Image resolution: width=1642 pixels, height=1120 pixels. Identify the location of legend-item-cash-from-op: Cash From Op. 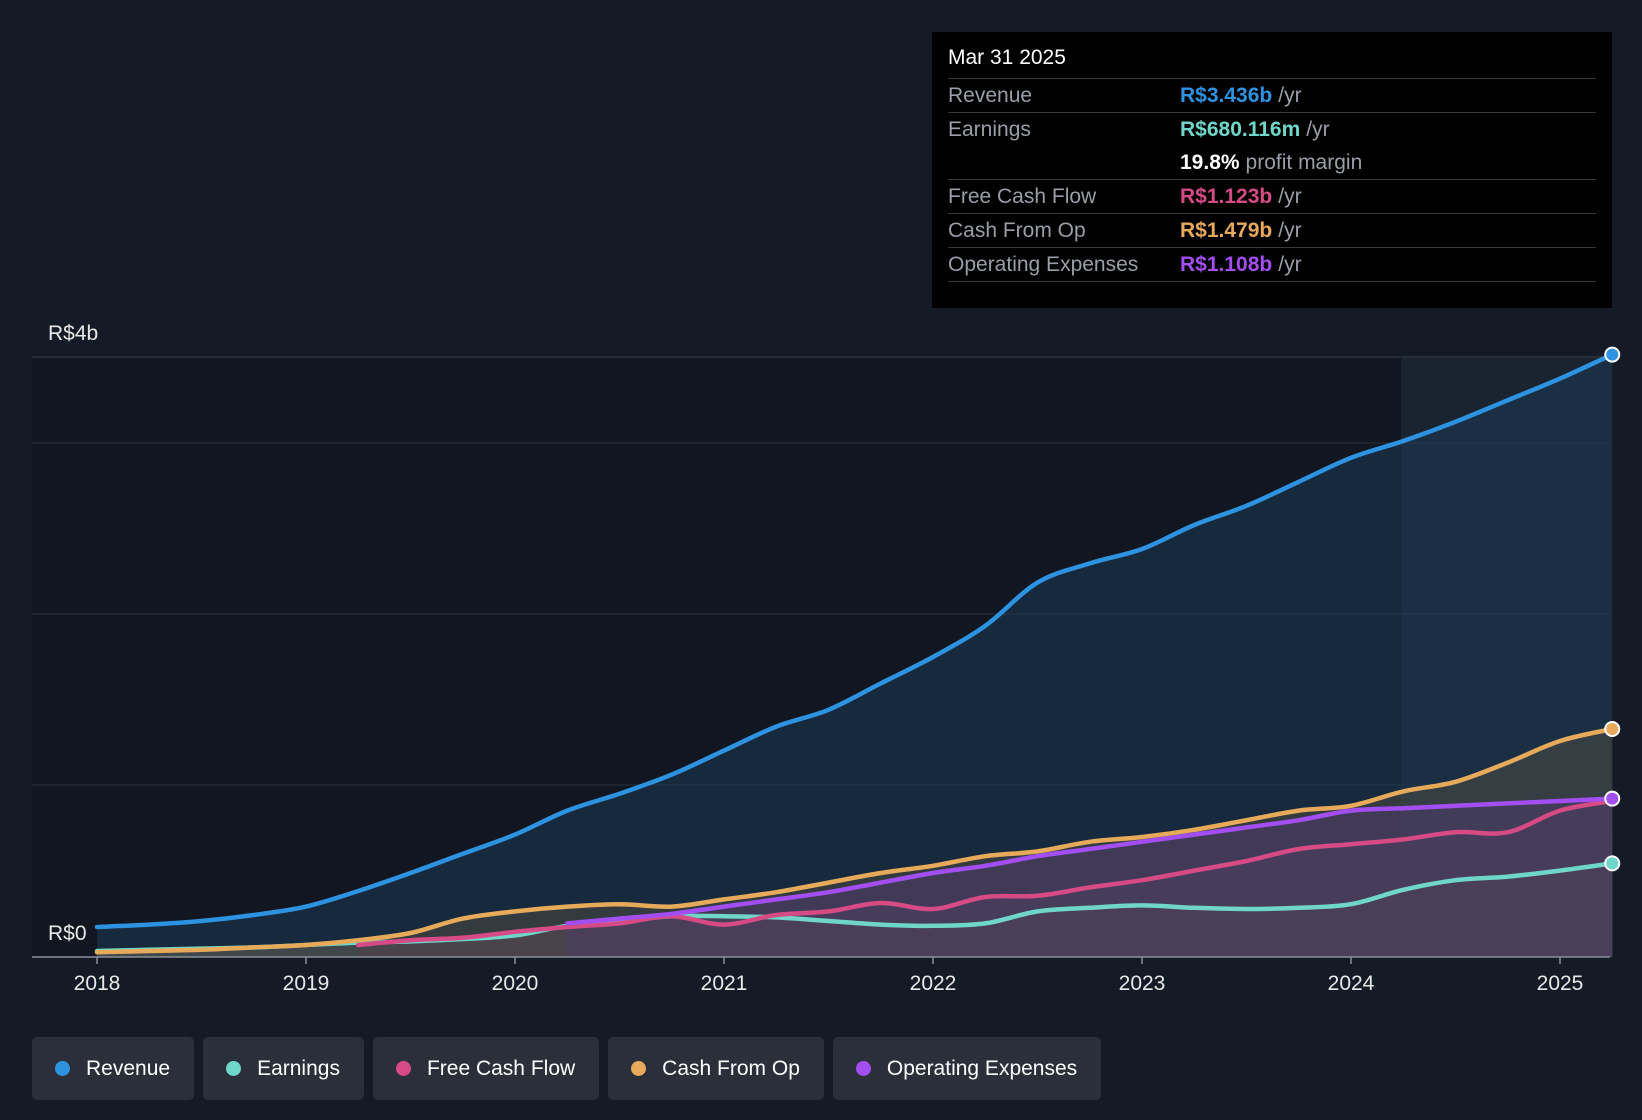
(716, 1068).